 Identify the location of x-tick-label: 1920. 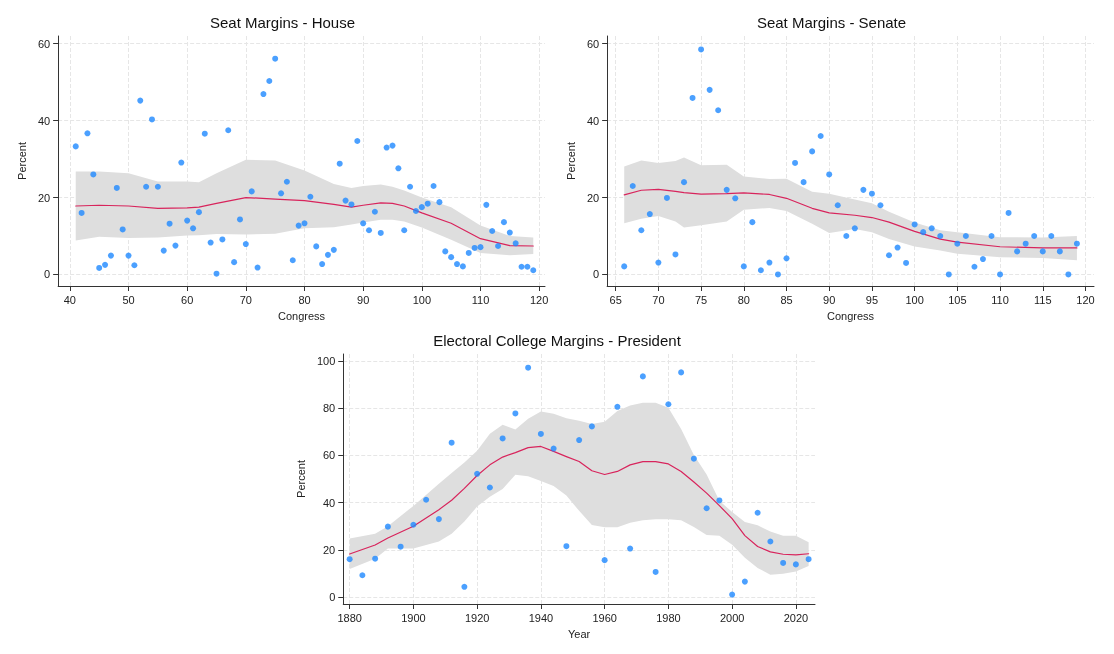
(477, 617).